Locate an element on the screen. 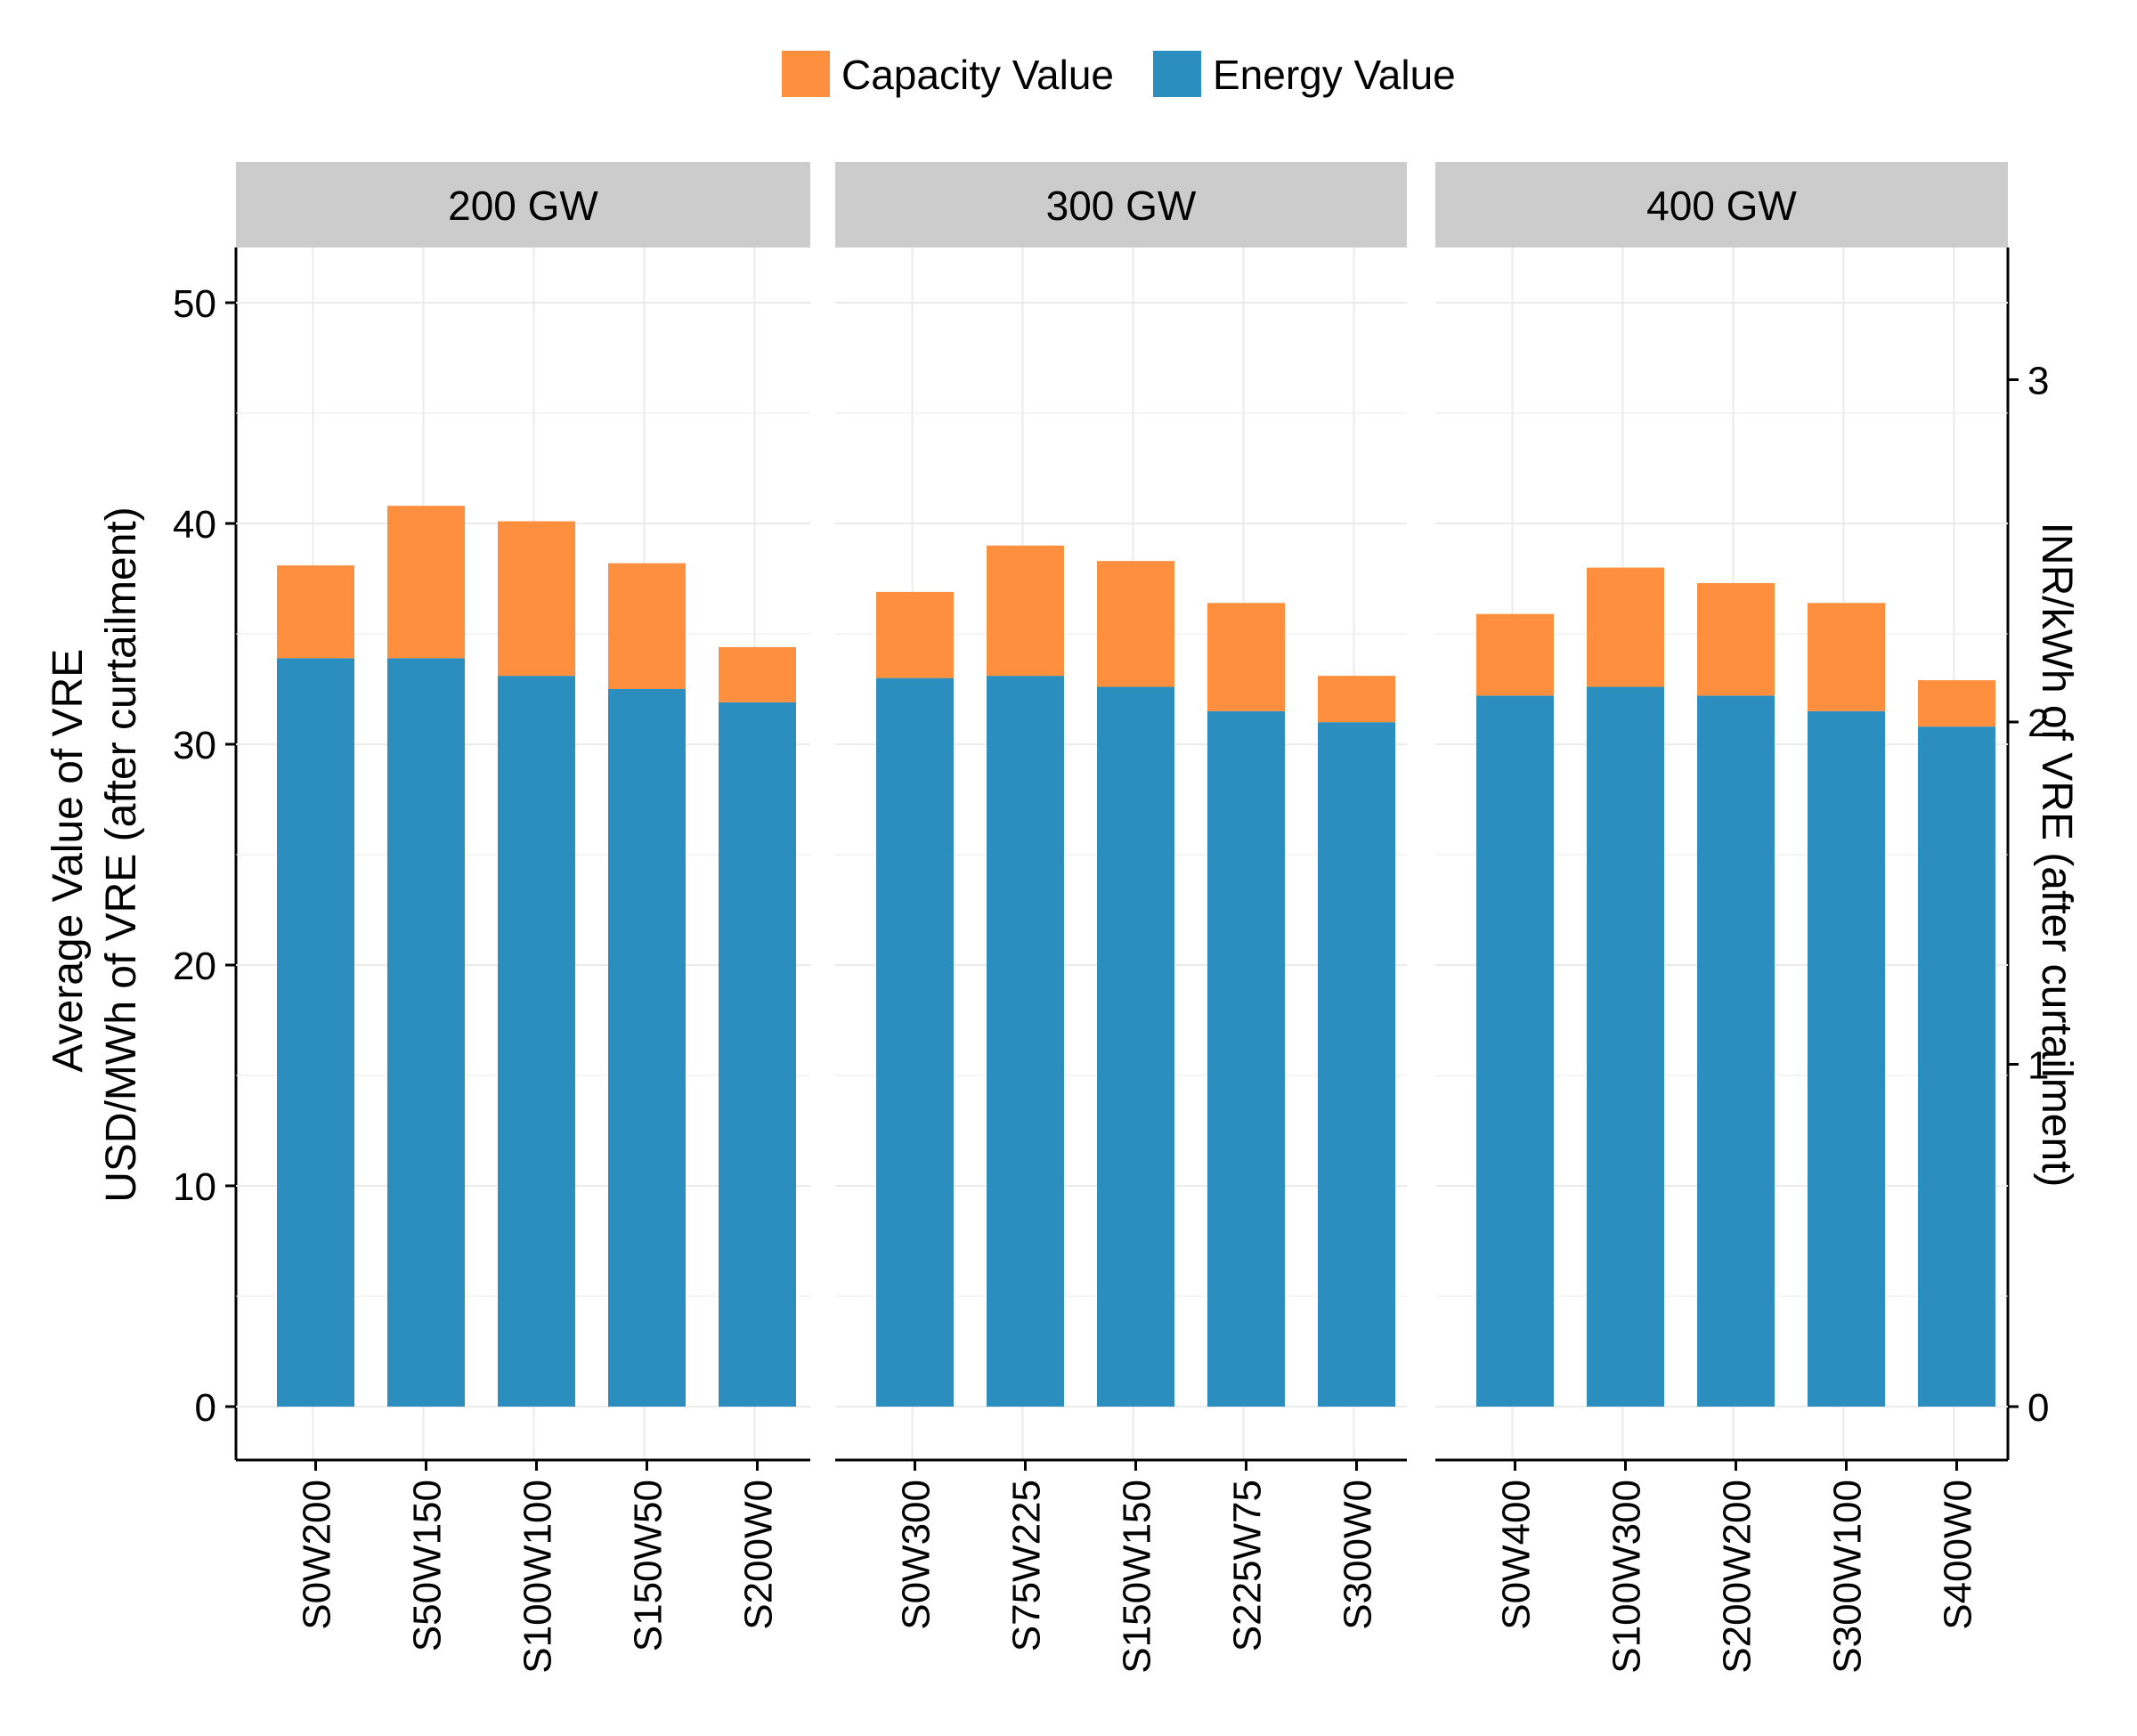 This screenshot has width=2137, height=1736. x-tick-label-S150W50: S150W50 is located at coordinates (648, 1565).